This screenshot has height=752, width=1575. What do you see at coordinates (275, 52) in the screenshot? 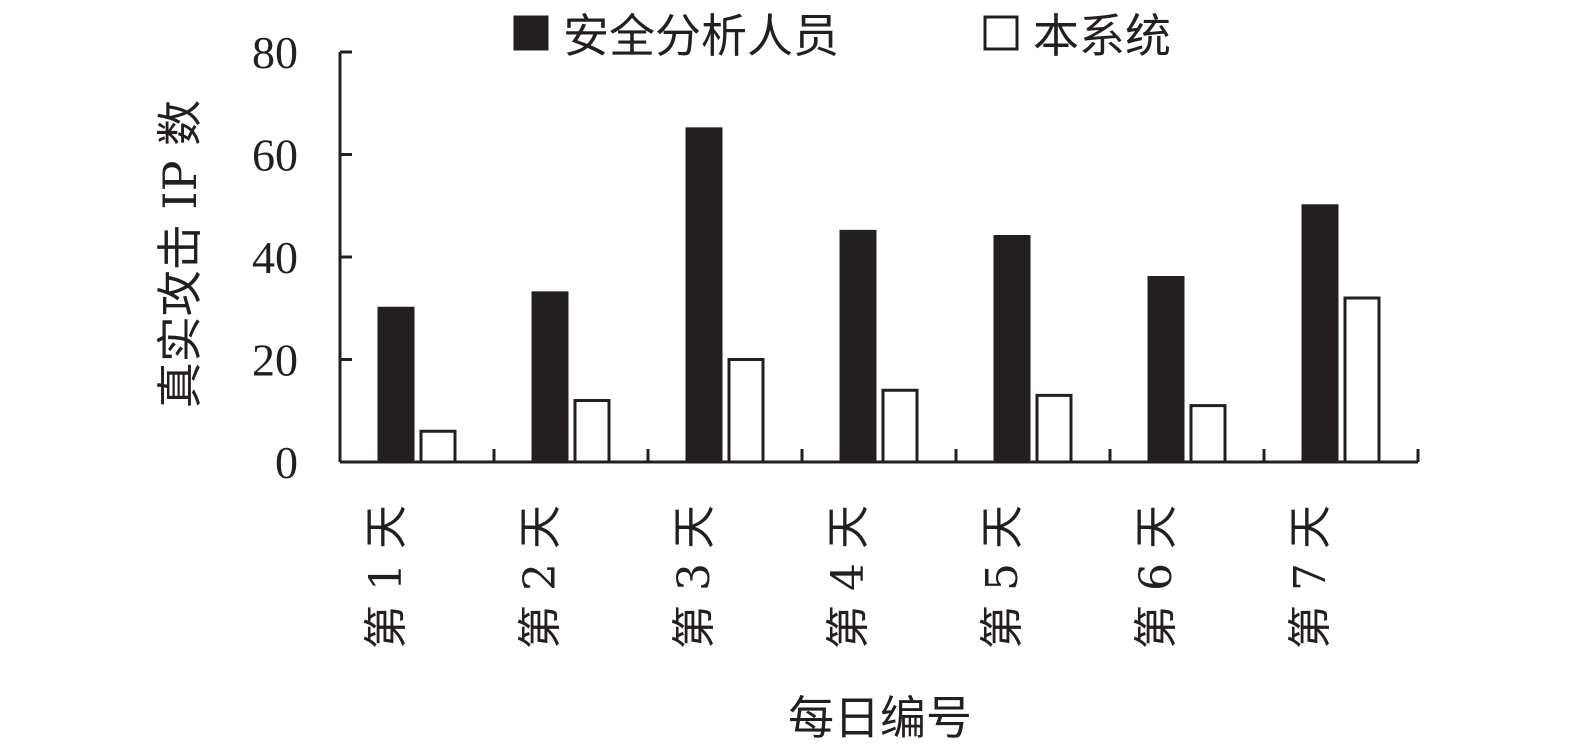
I see `y-tick-label: 80` at bounding box center [275, 52].